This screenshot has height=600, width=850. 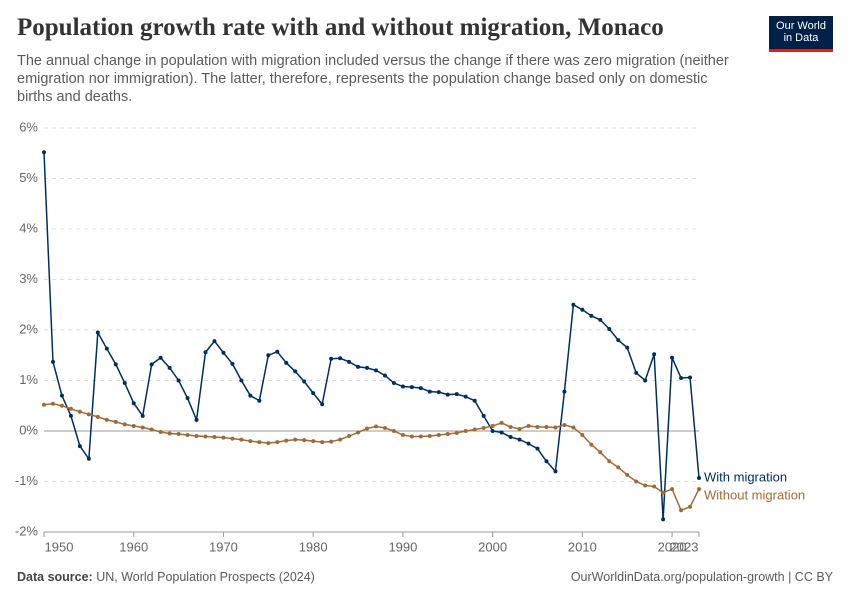 I want to click on y-tick-label: -1%, so click(x=27, y=480).